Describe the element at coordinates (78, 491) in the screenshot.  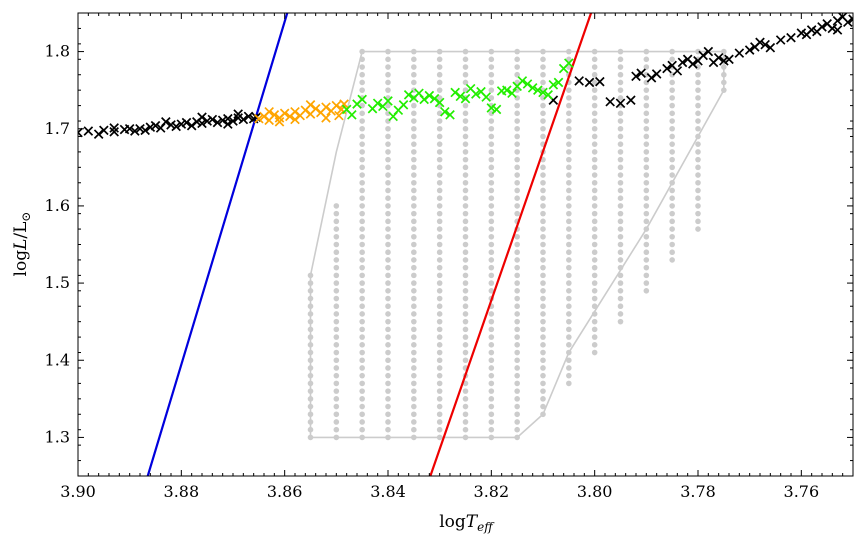
I see `x-tick-label: 3.90` at that location.